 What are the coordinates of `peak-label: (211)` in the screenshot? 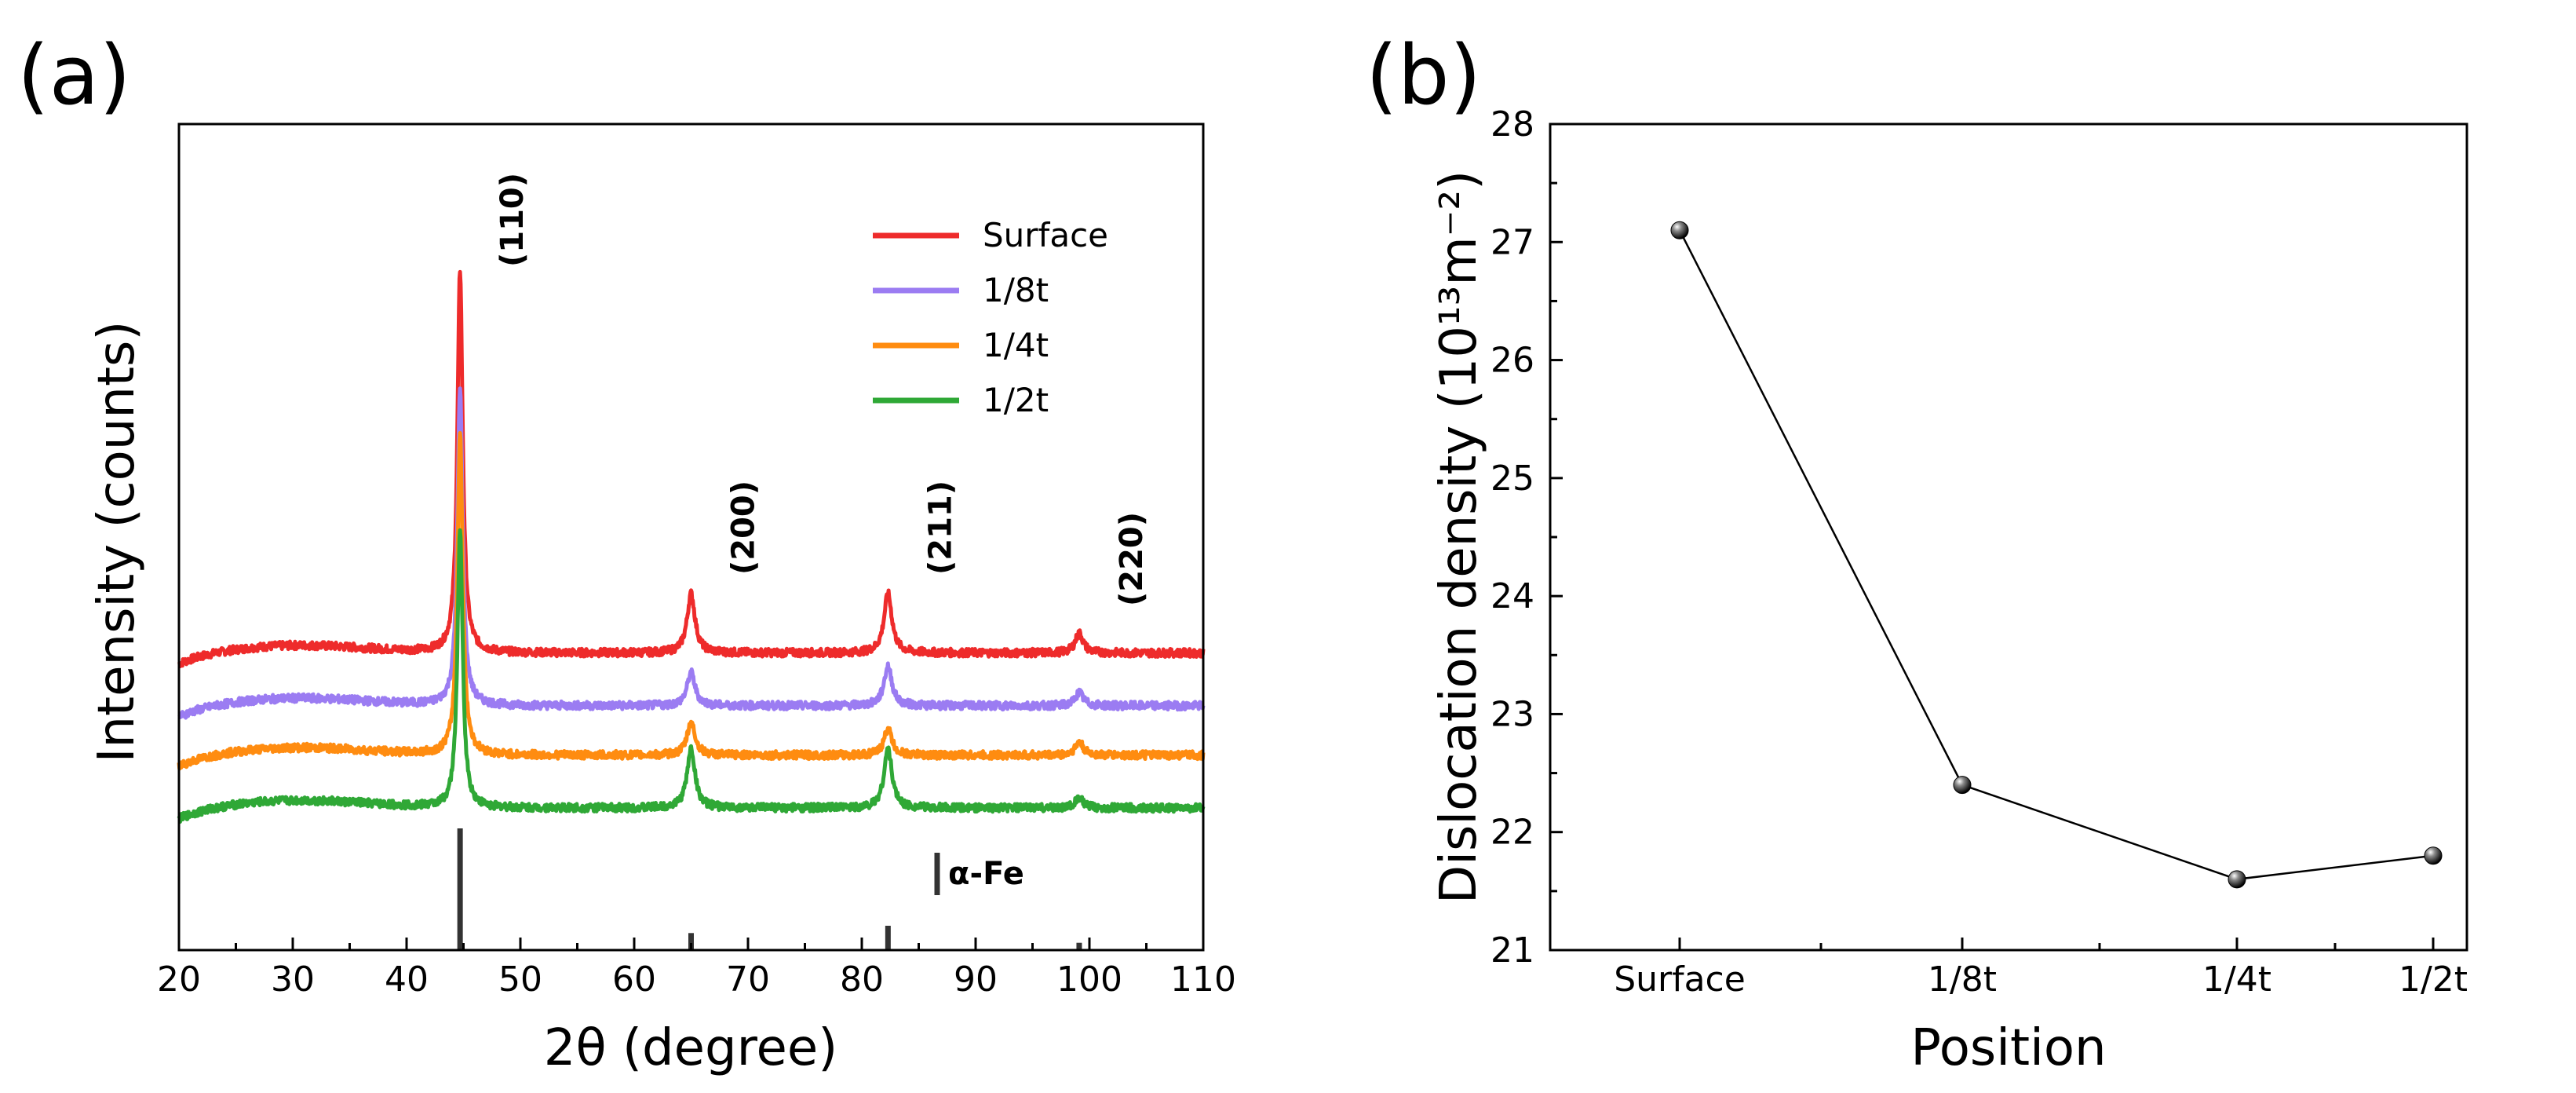 It's located at (940, 528).